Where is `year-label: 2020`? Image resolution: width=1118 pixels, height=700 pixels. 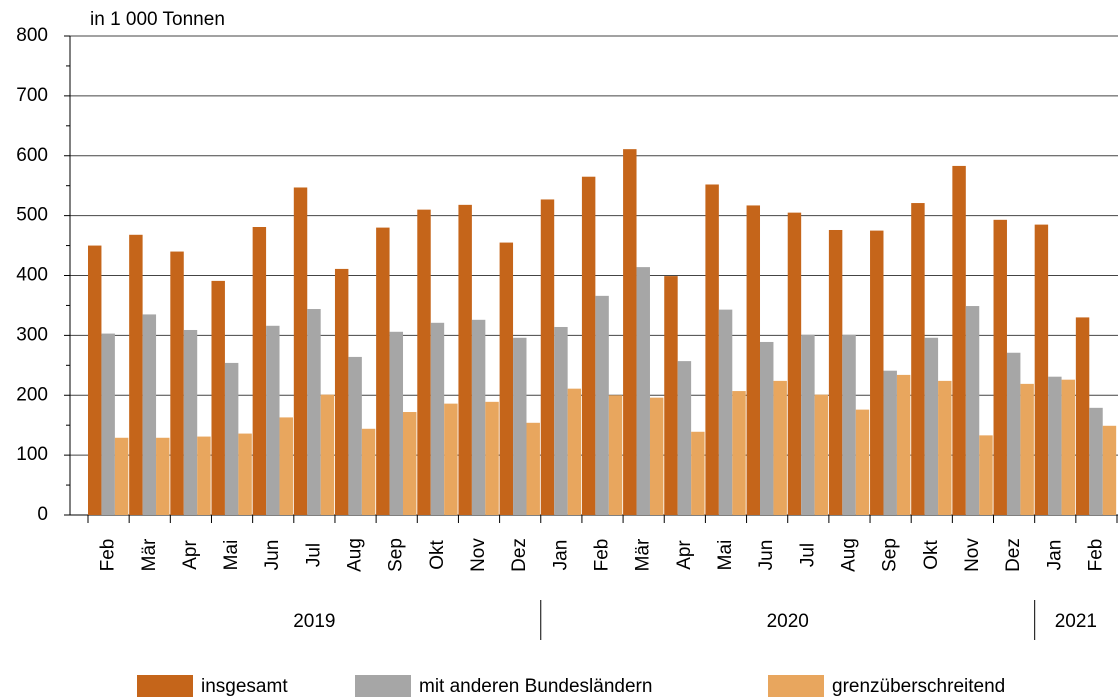
year-label: 2020 is located at coordinates (788, 621).